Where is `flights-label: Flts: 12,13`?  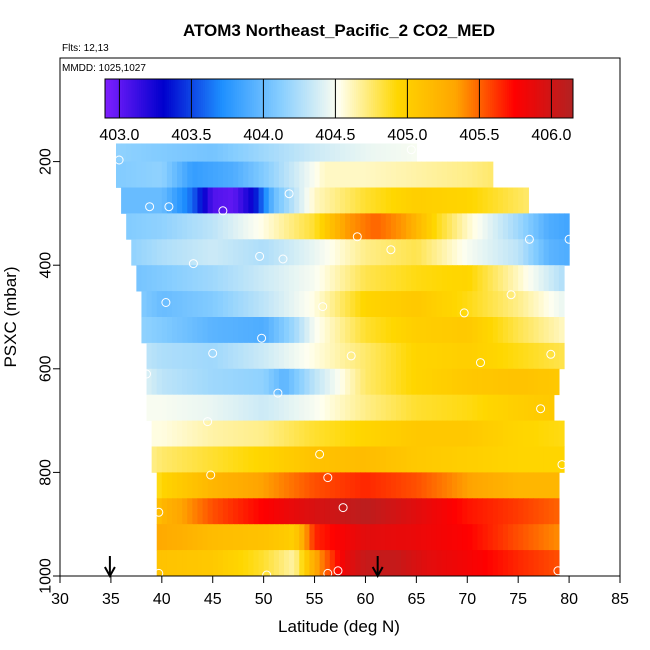
flights-label: Flts: 12,13 is located at coordinates (85, 48).